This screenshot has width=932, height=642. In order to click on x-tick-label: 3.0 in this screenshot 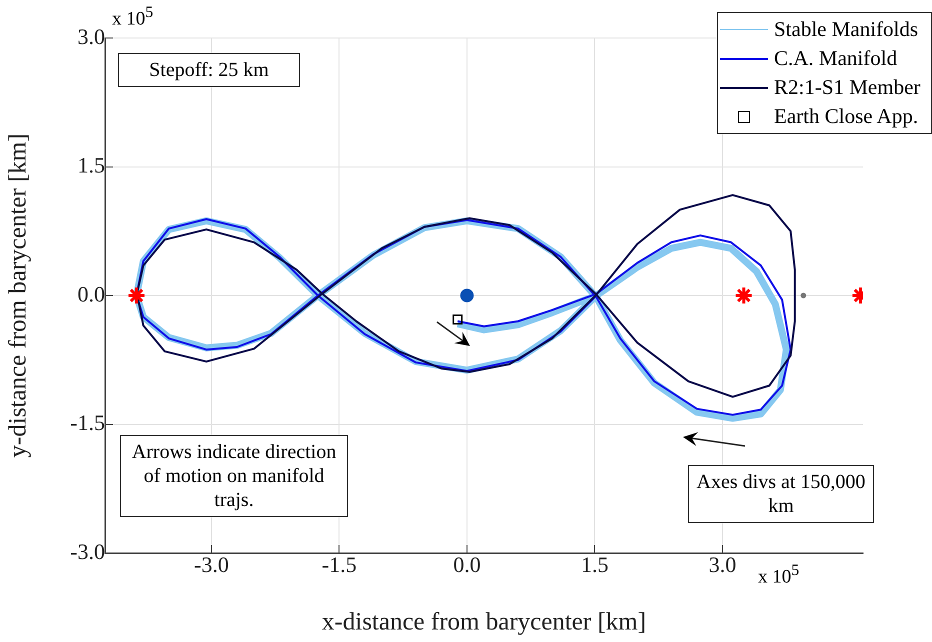, I will do `click(722, 564)`.